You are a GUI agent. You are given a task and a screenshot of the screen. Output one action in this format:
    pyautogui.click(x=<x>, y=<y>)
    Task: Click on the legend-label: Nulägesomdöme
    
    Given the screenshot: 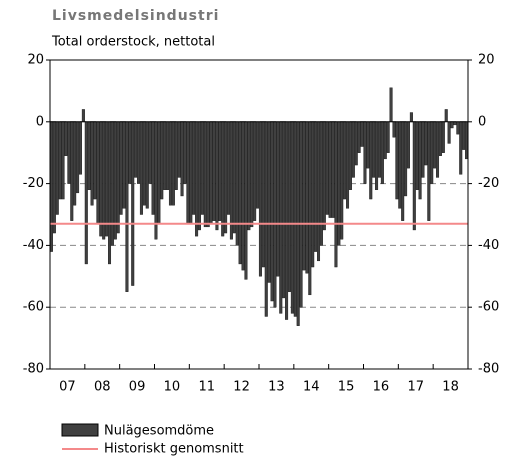 What is the action you would take?
    pyautogui.click(x=159, y=431)
    